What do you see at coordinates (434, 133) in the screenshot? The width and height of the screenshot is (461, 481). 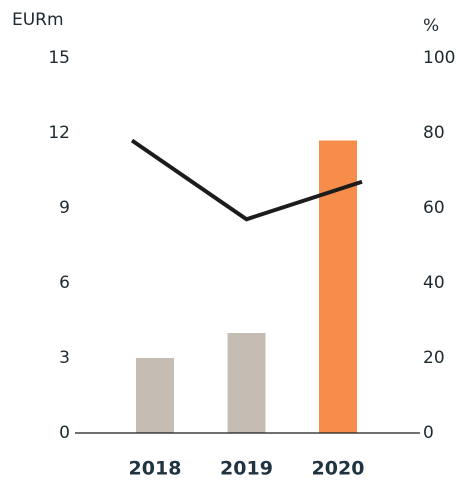 I see `y2-tick-label: 80` at bounding box center [434, 133].